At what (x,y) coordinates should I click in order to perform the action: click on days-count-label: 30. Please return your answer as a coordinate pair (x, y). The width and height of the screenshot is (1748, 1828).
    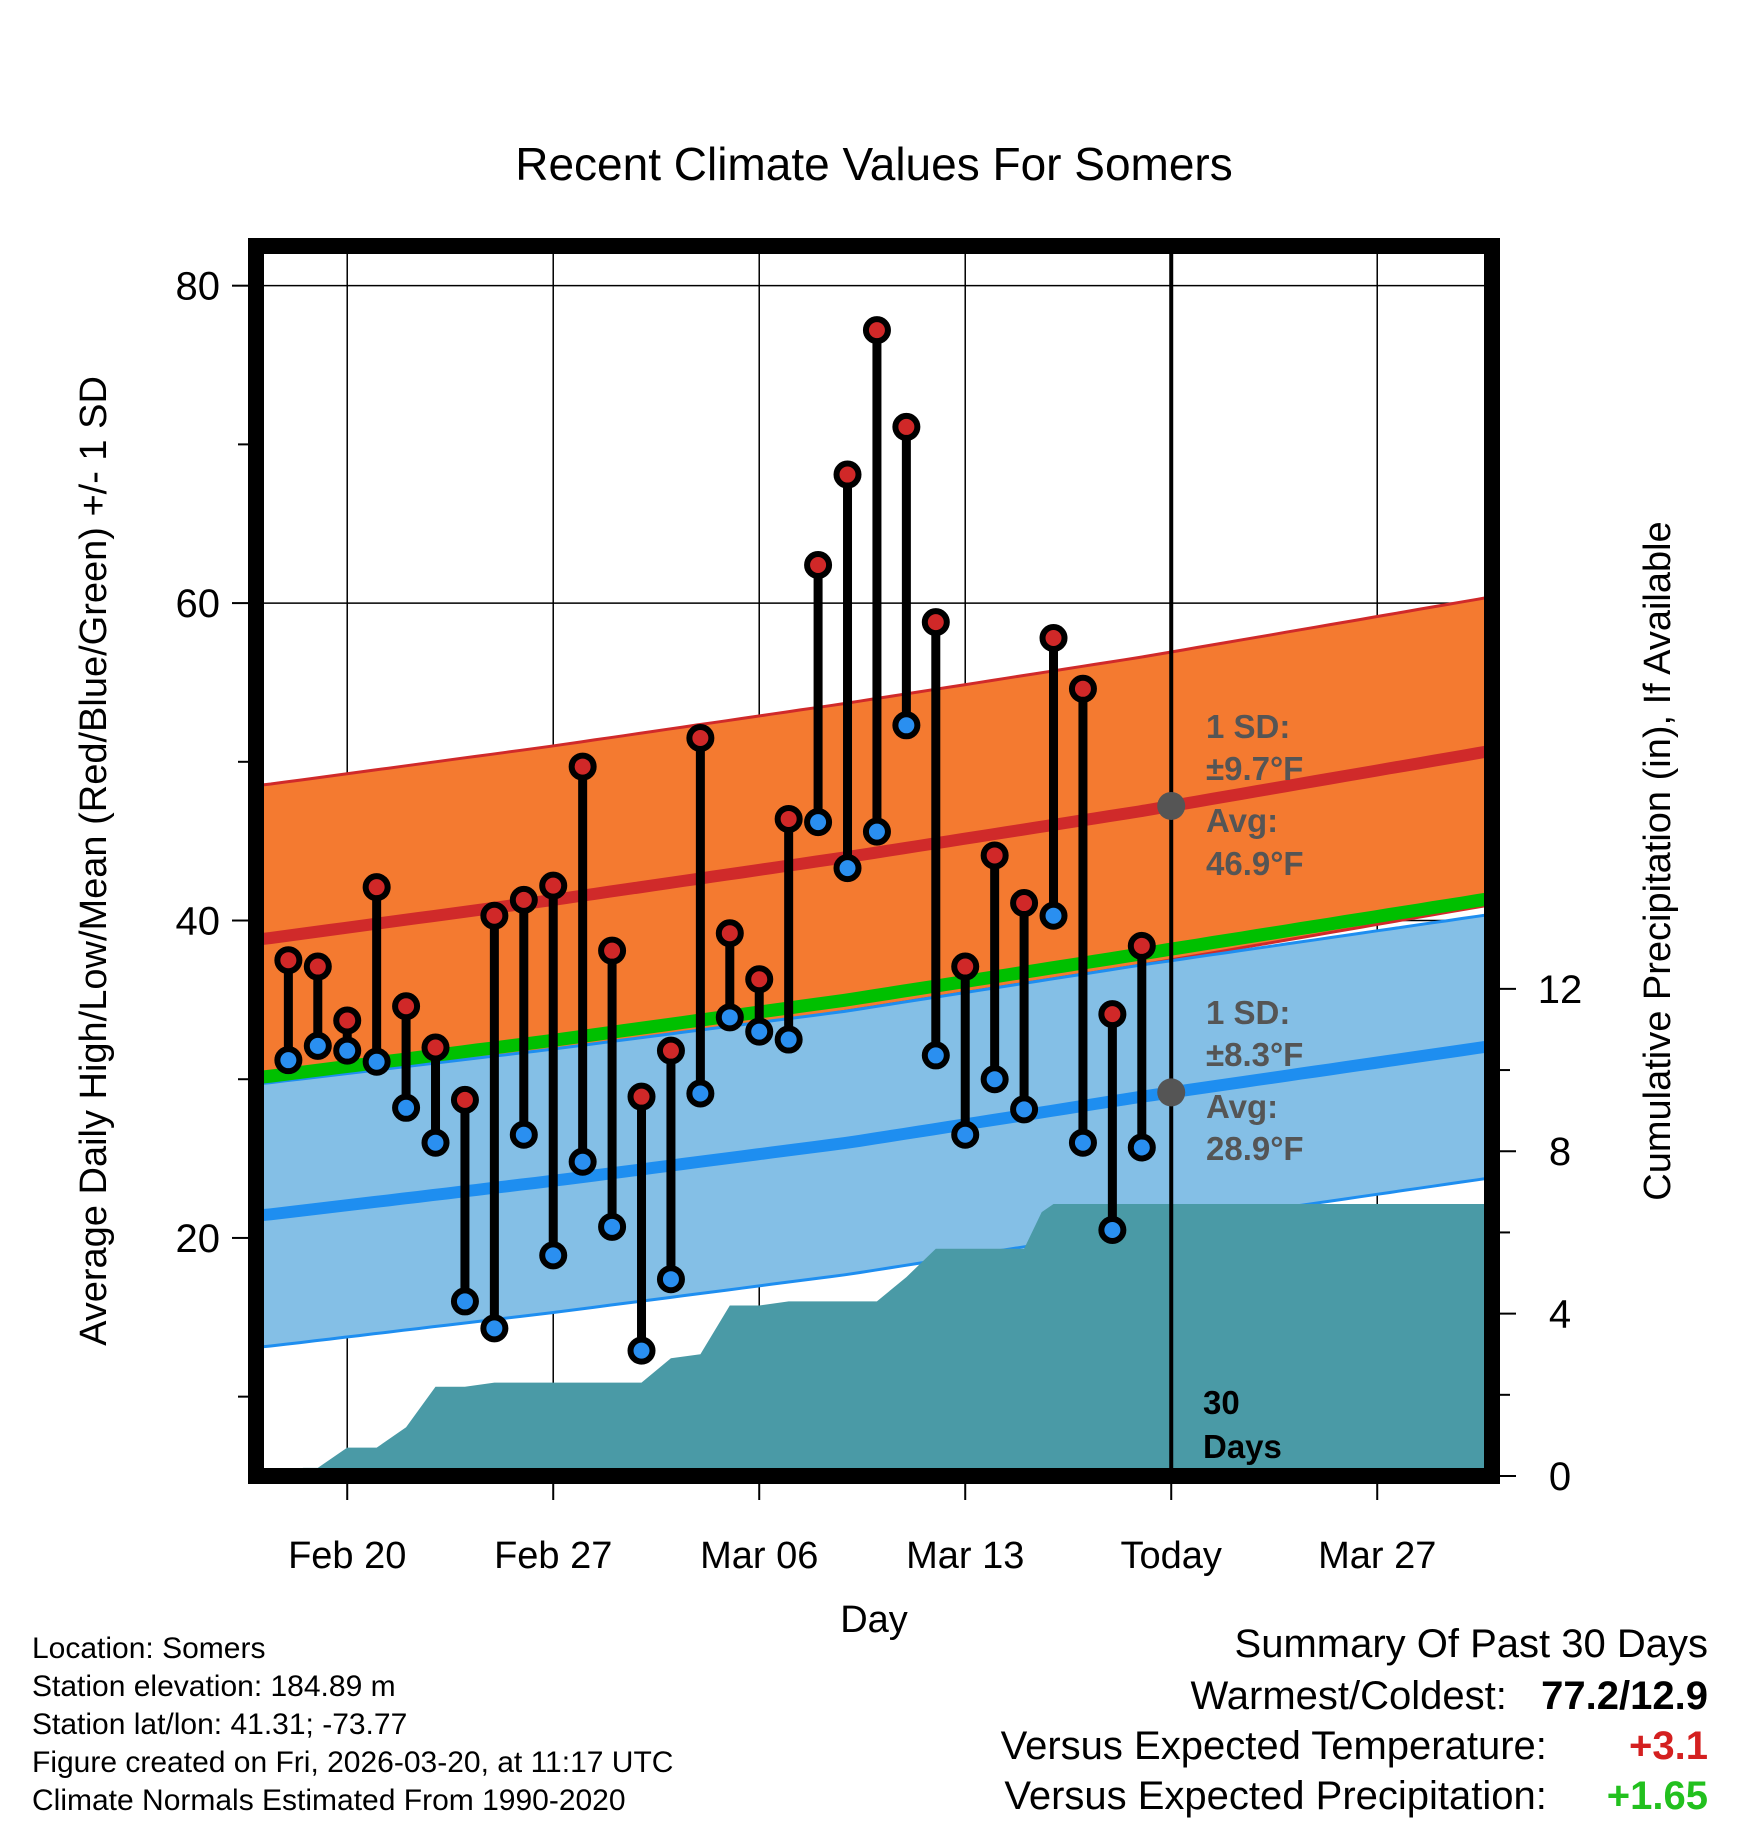
    Looking at the image, I should click on (1221, 1402).